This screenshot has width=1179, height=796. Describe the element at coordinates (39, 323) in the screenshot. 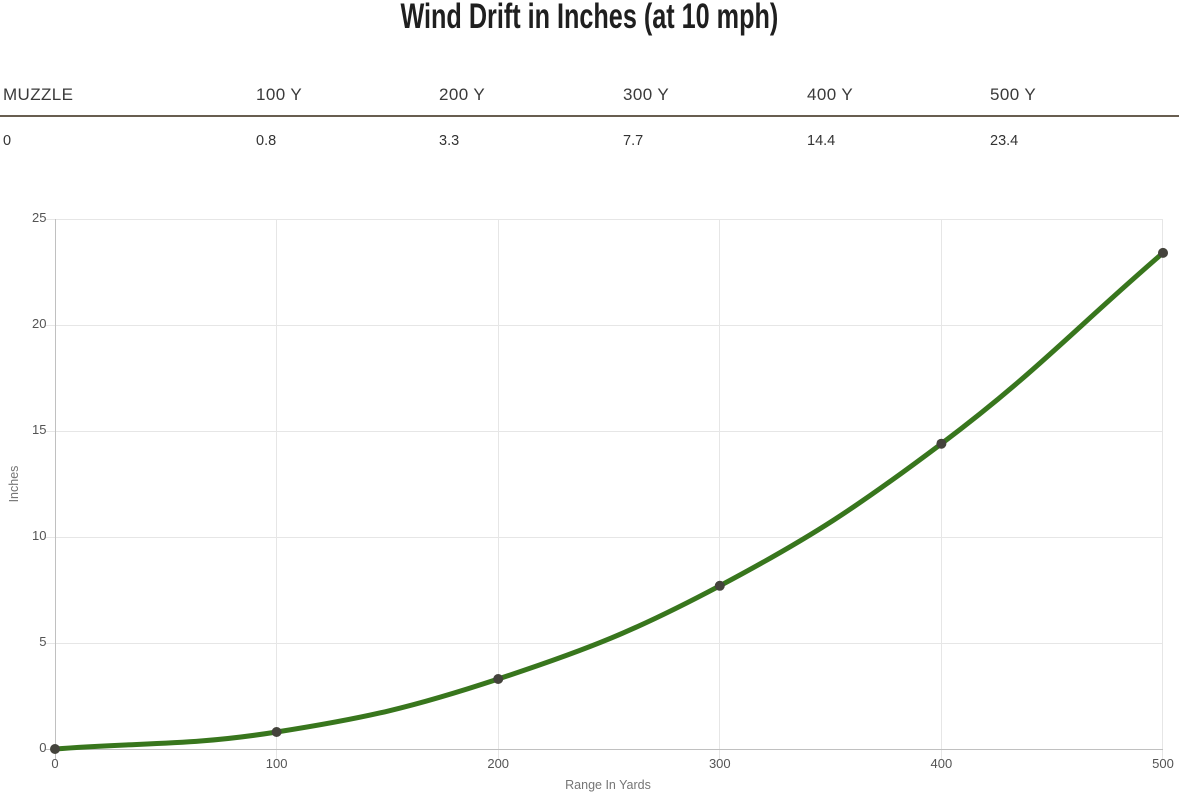

I see `svg-text: 20` at that location.